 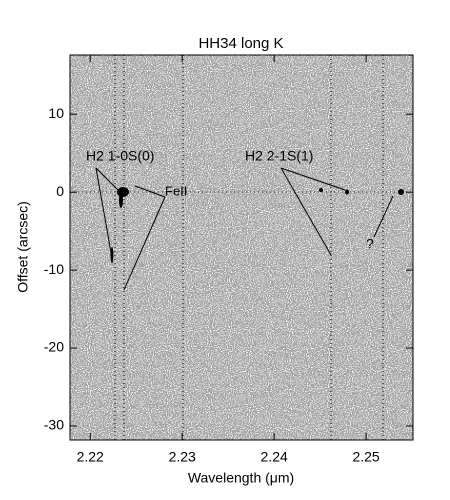 What do you see at coordinates (56, 113) in the screenshot?
I see `y-tick-label: 10` at bounding box center [56, 113].